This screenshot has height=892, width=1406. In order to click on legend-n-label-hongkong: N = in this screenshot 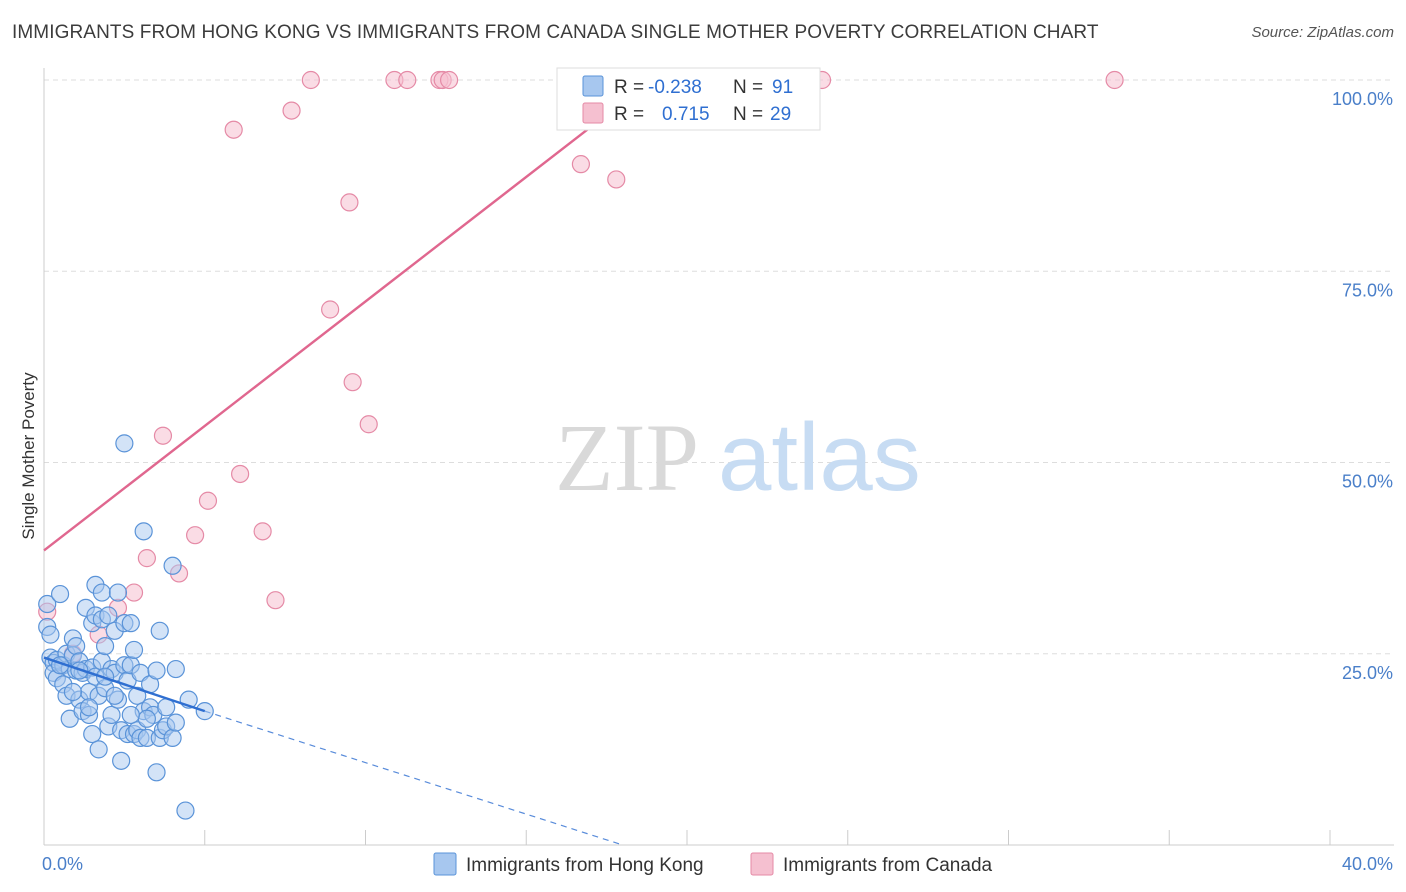, I will do `click(748, 87)`.